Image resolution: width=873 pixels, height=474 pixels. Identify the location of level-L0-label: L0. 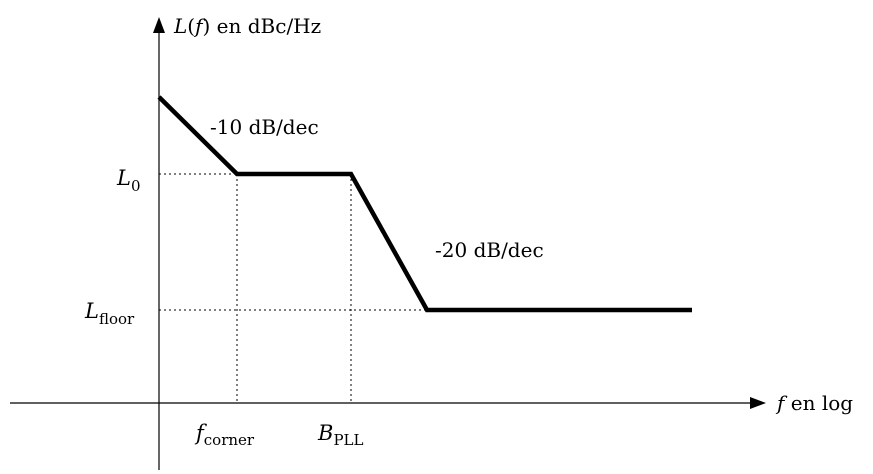
(128, 180).